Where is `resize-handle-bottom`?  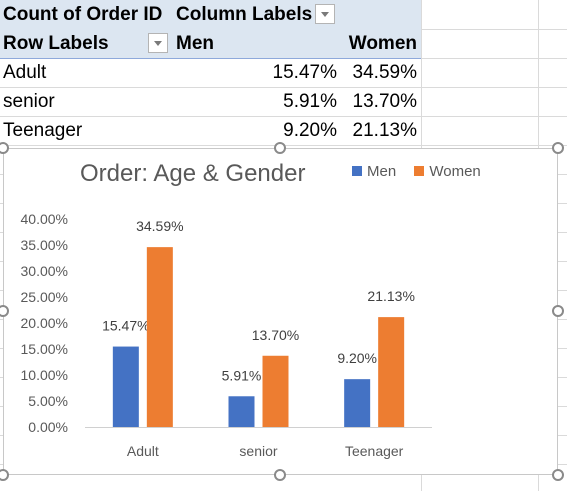
resize-handle-bottom is located at coordinates (280, 475).